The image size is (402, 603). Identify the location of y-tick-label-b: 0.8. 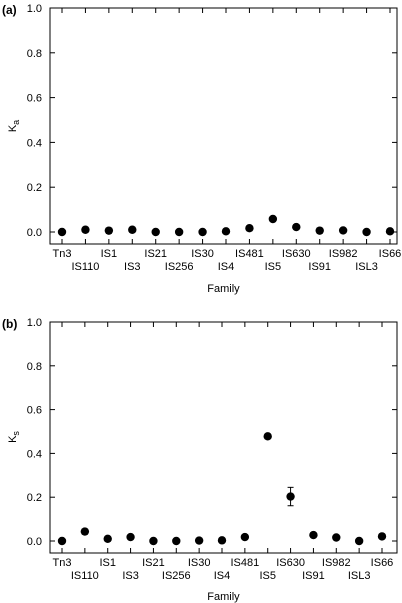
(34, 367).